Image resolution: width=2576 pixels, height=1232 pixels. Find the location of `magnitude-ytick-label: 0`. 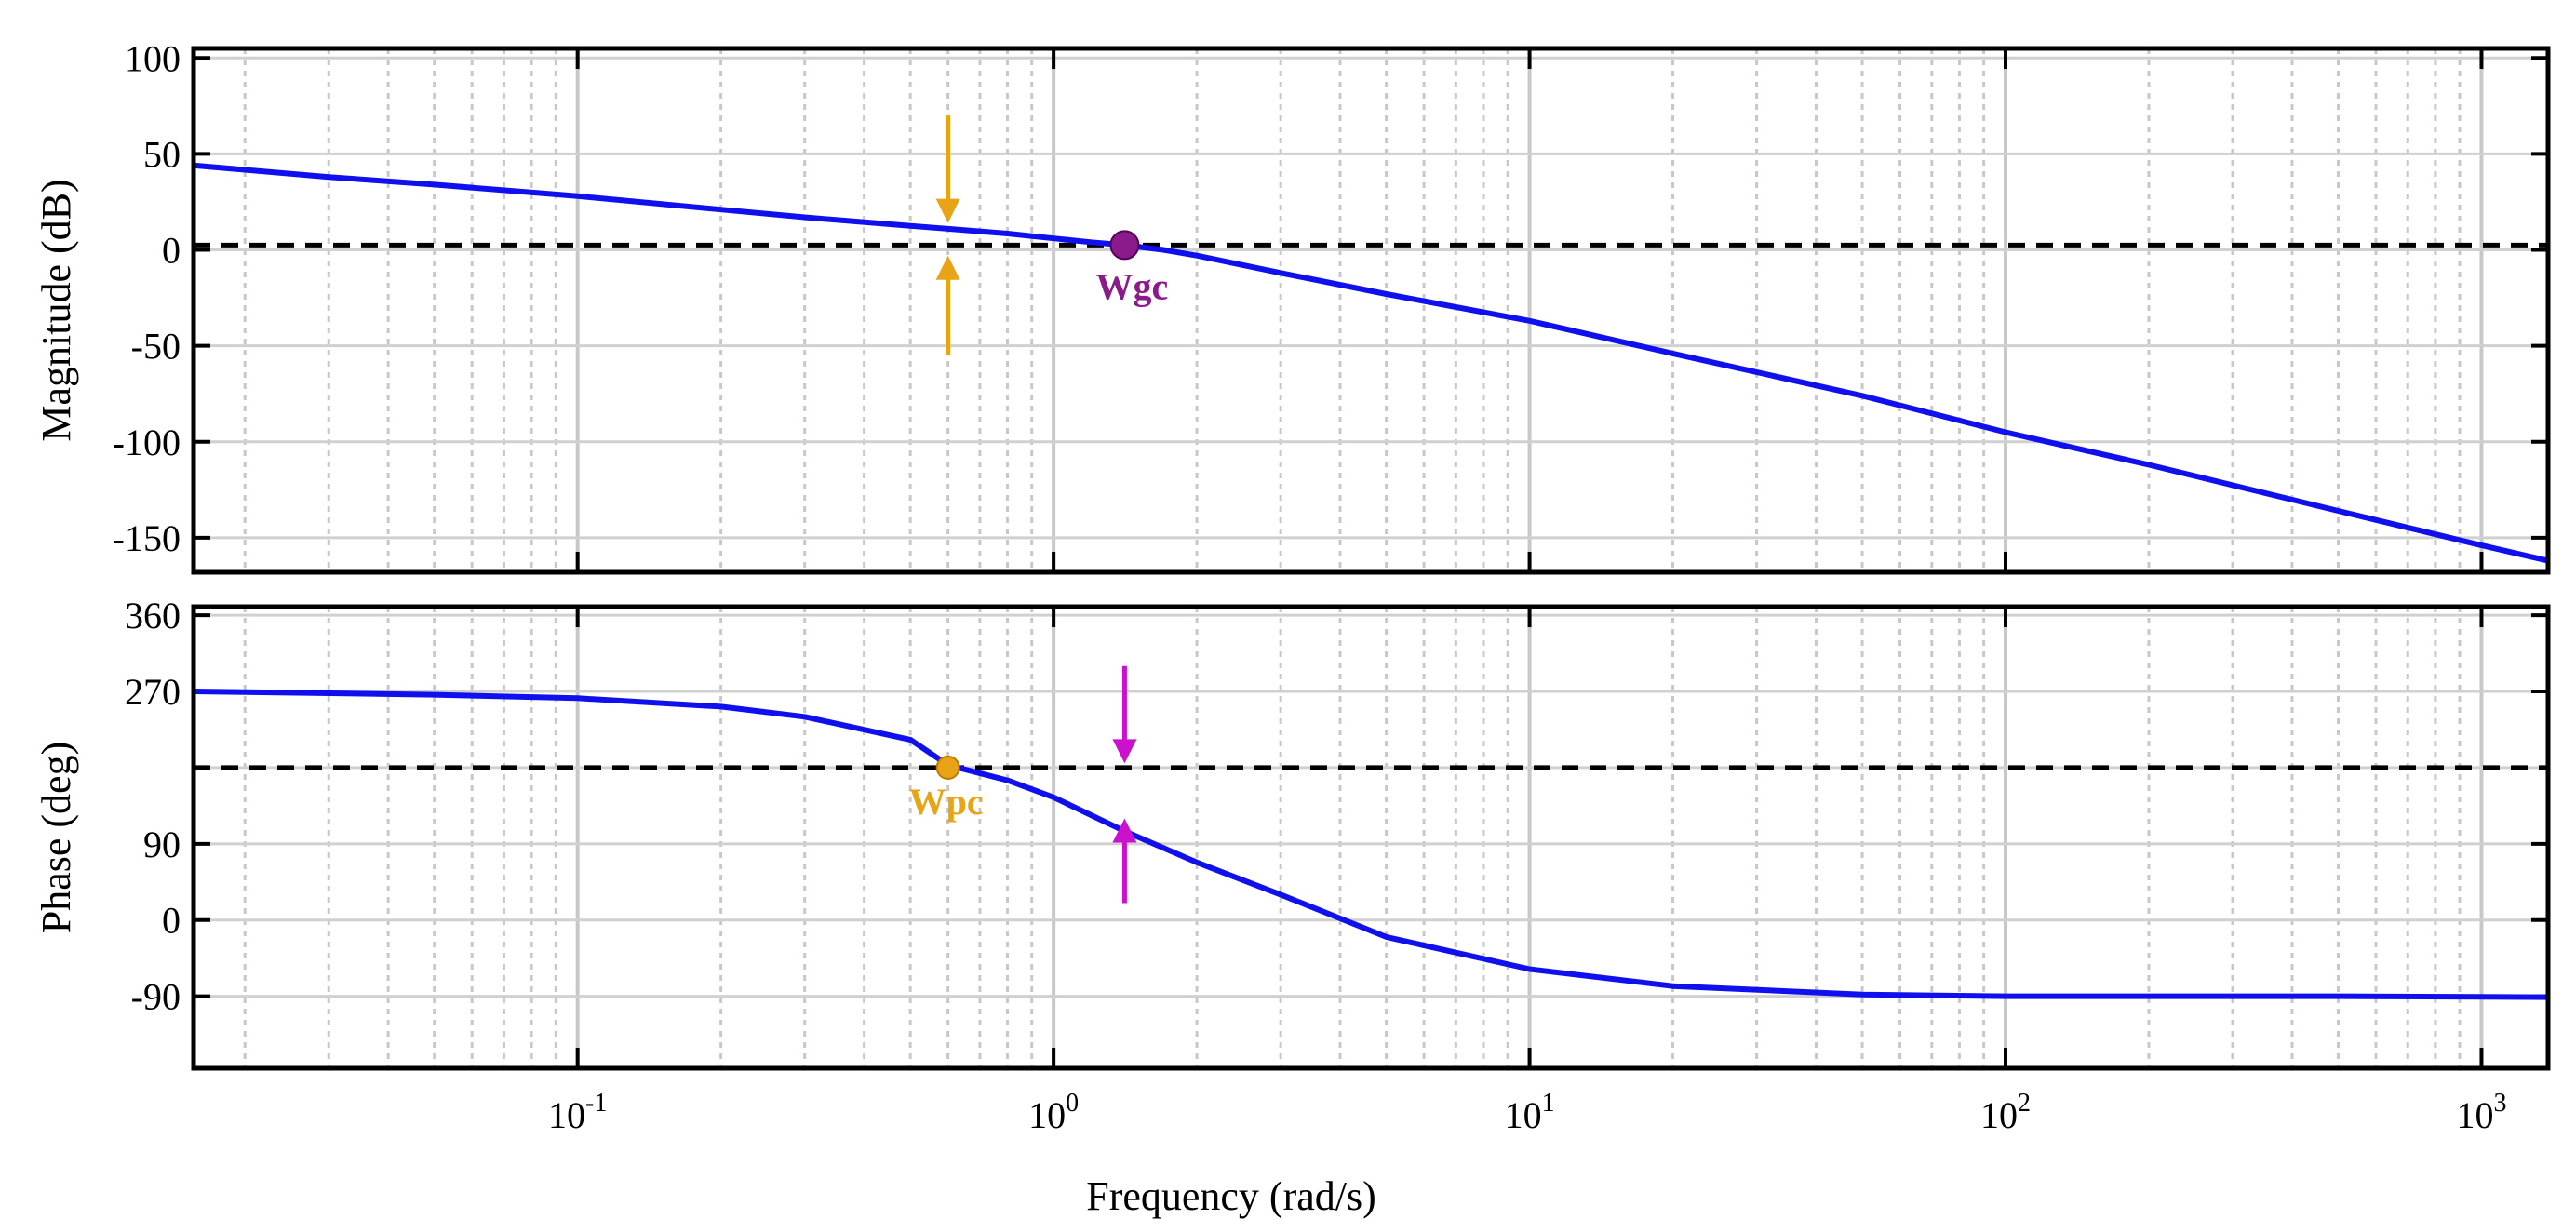

magnitude-ytick-label: 0 is located at coordinates (171, 251).